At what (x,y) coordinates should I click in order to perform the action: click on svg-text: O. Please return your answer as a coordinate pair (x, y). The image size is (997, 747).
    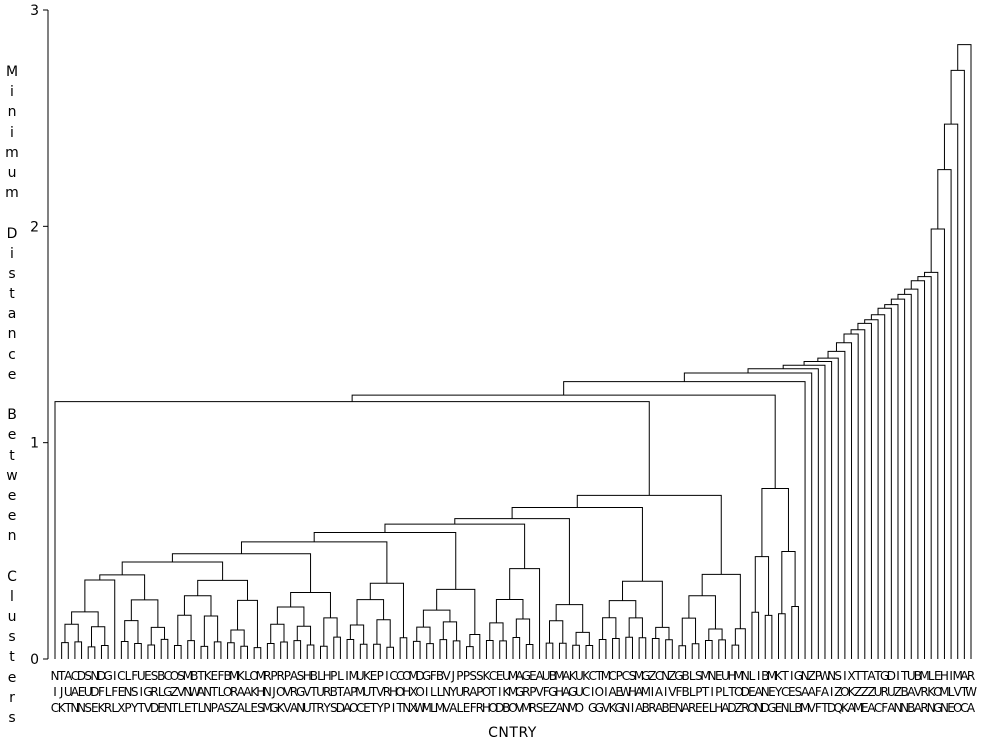
    Looking at the image, I should click on (419, 692).